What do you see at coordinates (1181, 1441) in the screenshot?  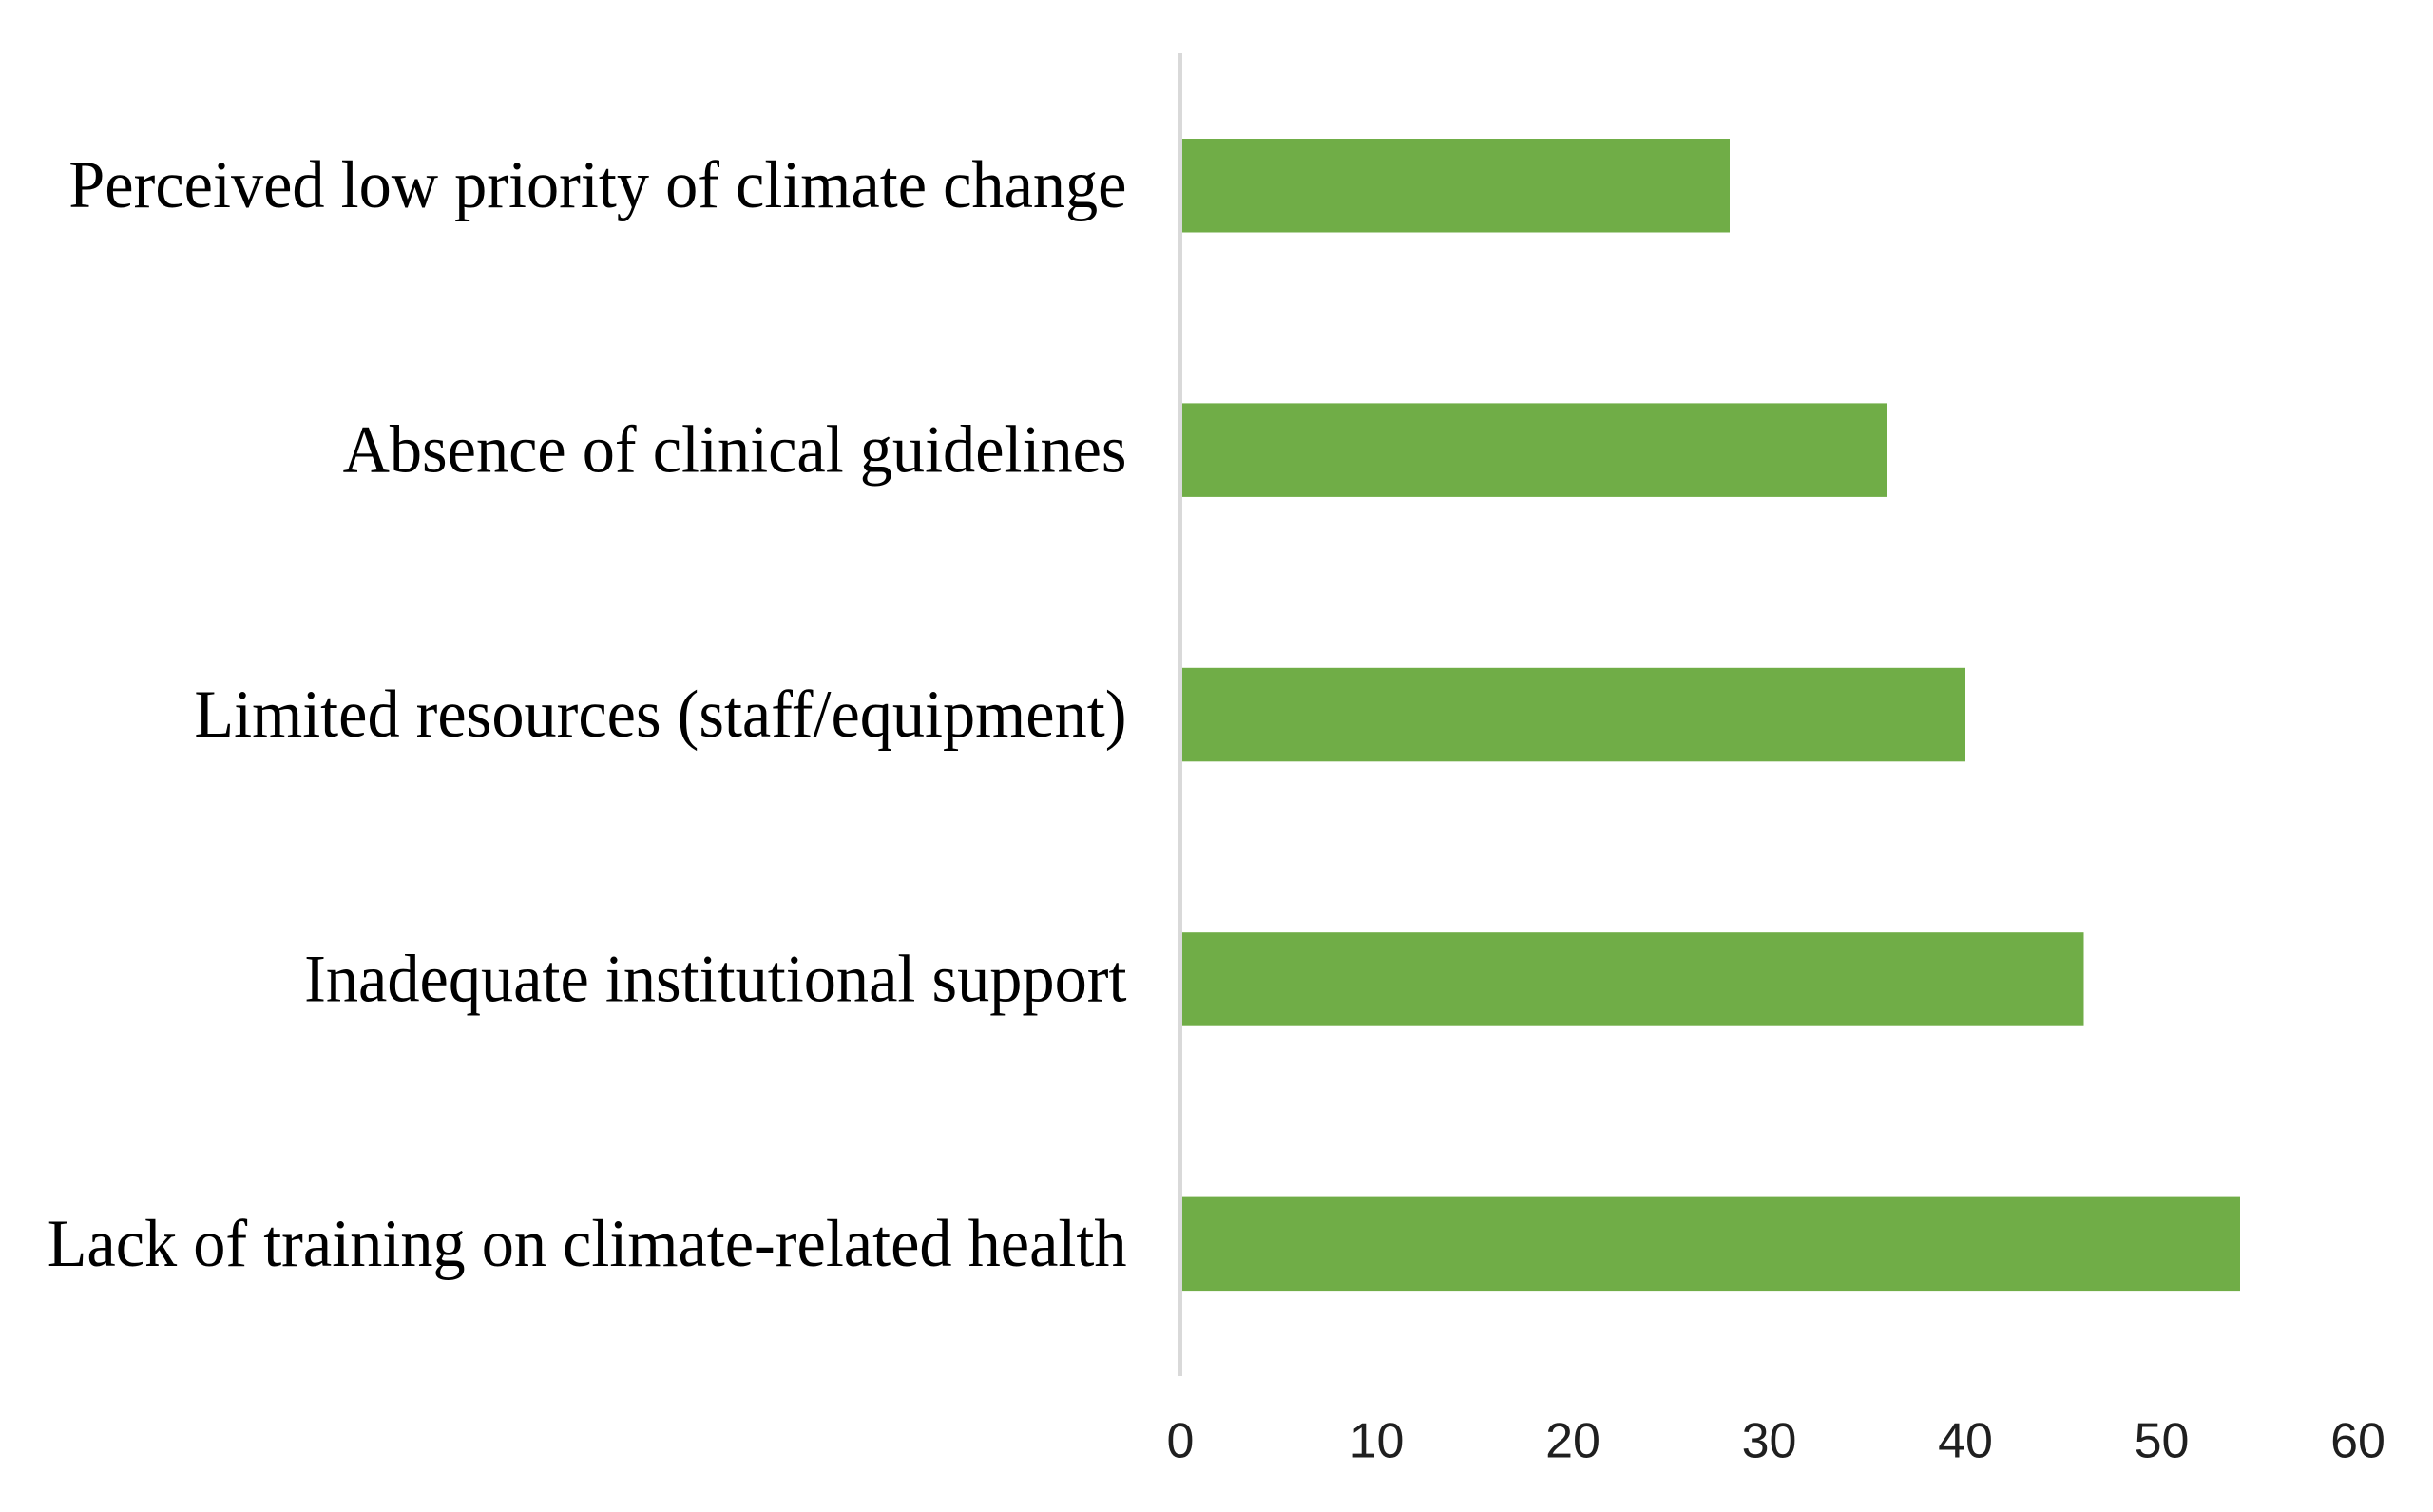 I see `svg-text: 0` at bounding box center [1181, 1441].